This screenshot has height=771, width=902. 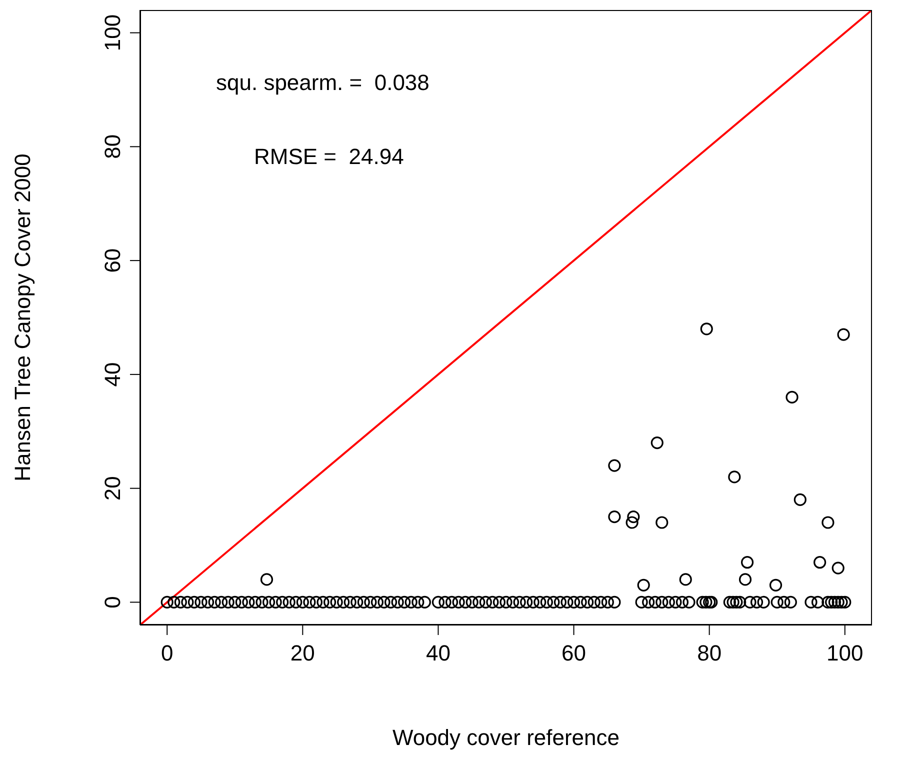 I want to click on x-axis-title: Woody cover reference, so click(x=506, y=737).